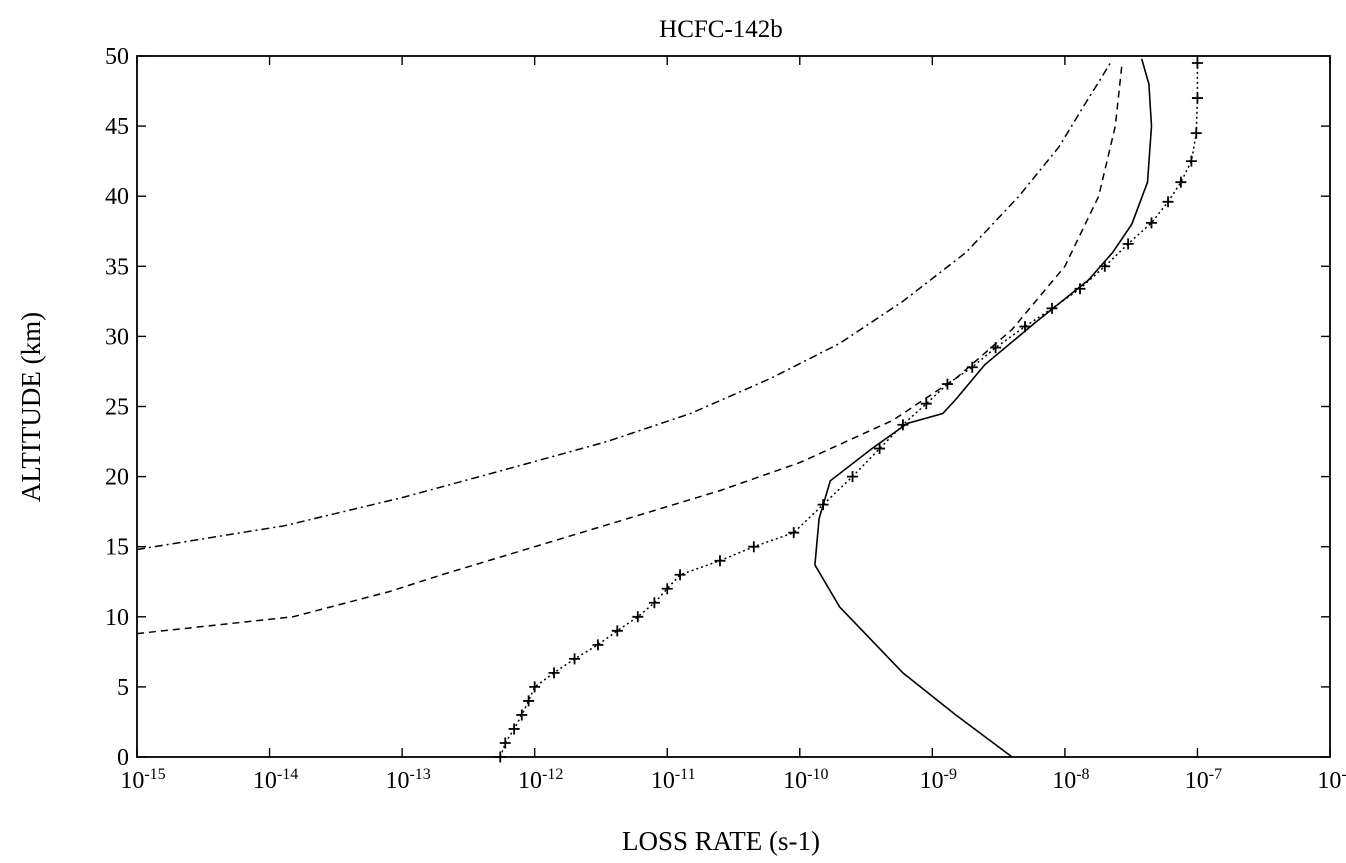  What do you see at coordinates (938, 780) in the screenshot?
I see `x-tick-label: 10⁻⁹` at bounding box center [938, 780].